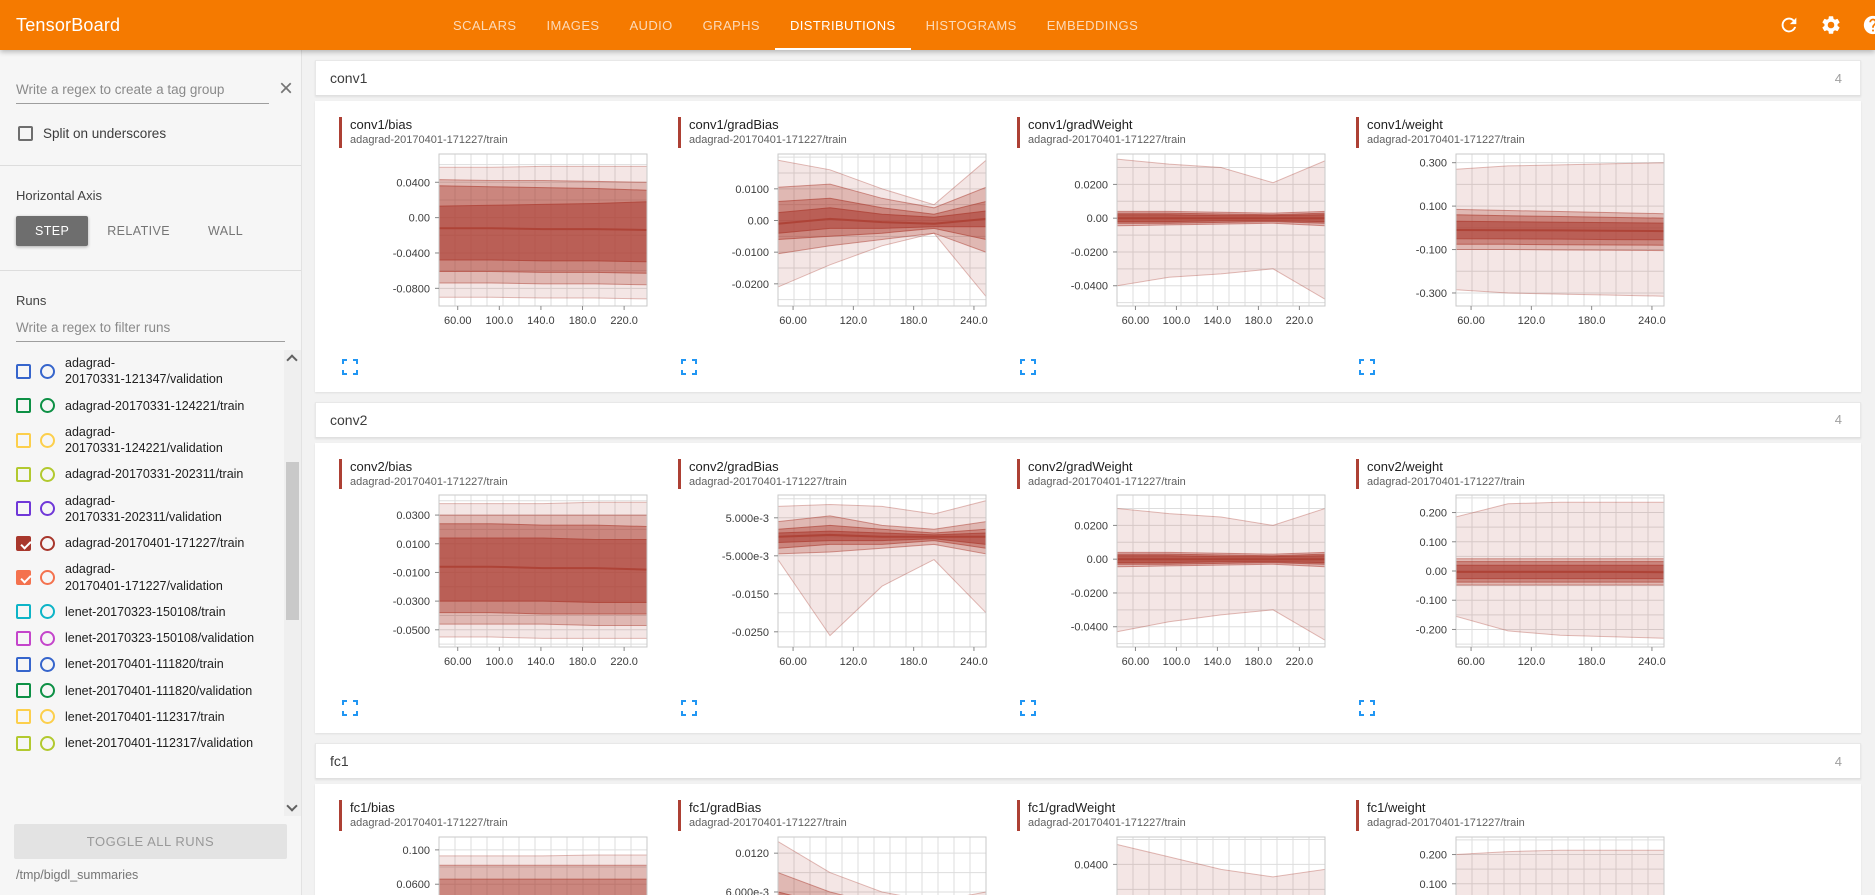 This screenshot has height=895, width=1875. I want to click on svg-text: -5.000e-3, so click(745, 557).